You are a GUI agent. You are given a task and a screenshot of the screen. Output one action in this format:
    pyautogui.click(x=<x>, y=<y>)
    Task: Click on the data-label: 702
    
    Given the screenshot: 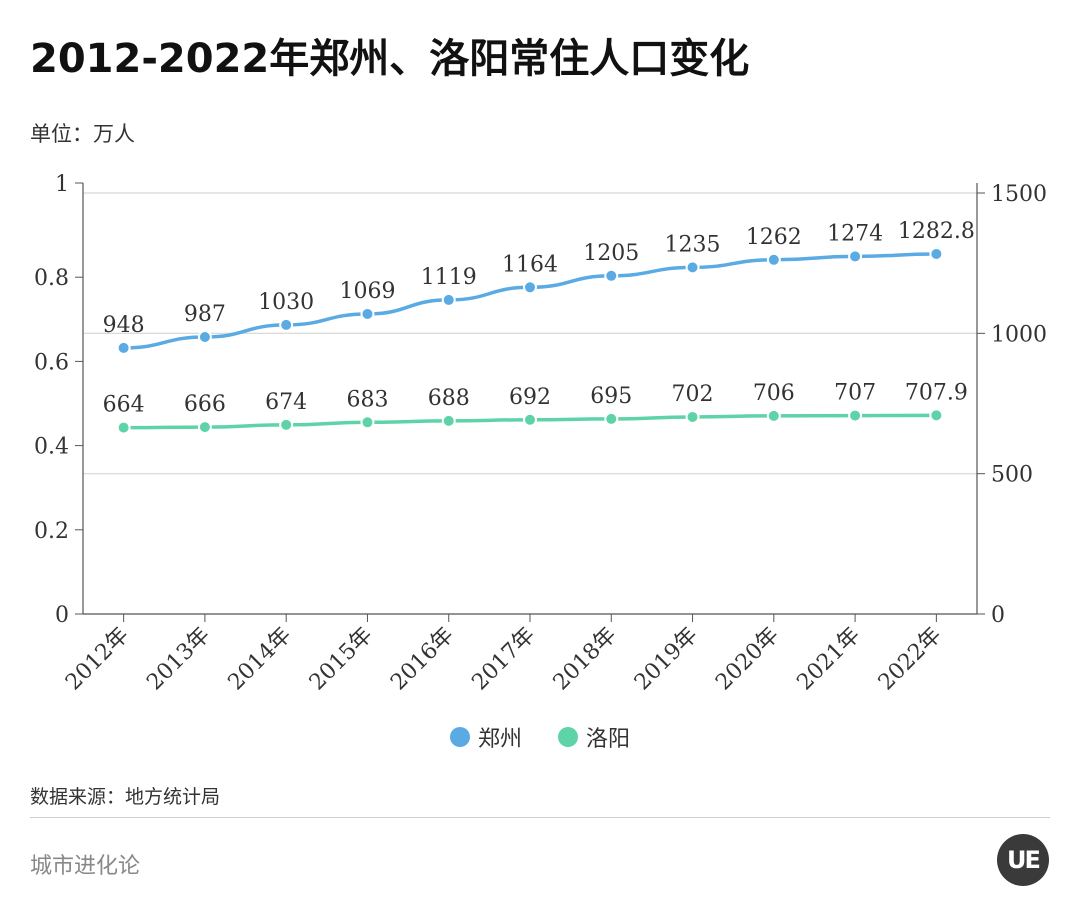 What is the action you would take?
    pyautogui.click(x=693, y=394)
    